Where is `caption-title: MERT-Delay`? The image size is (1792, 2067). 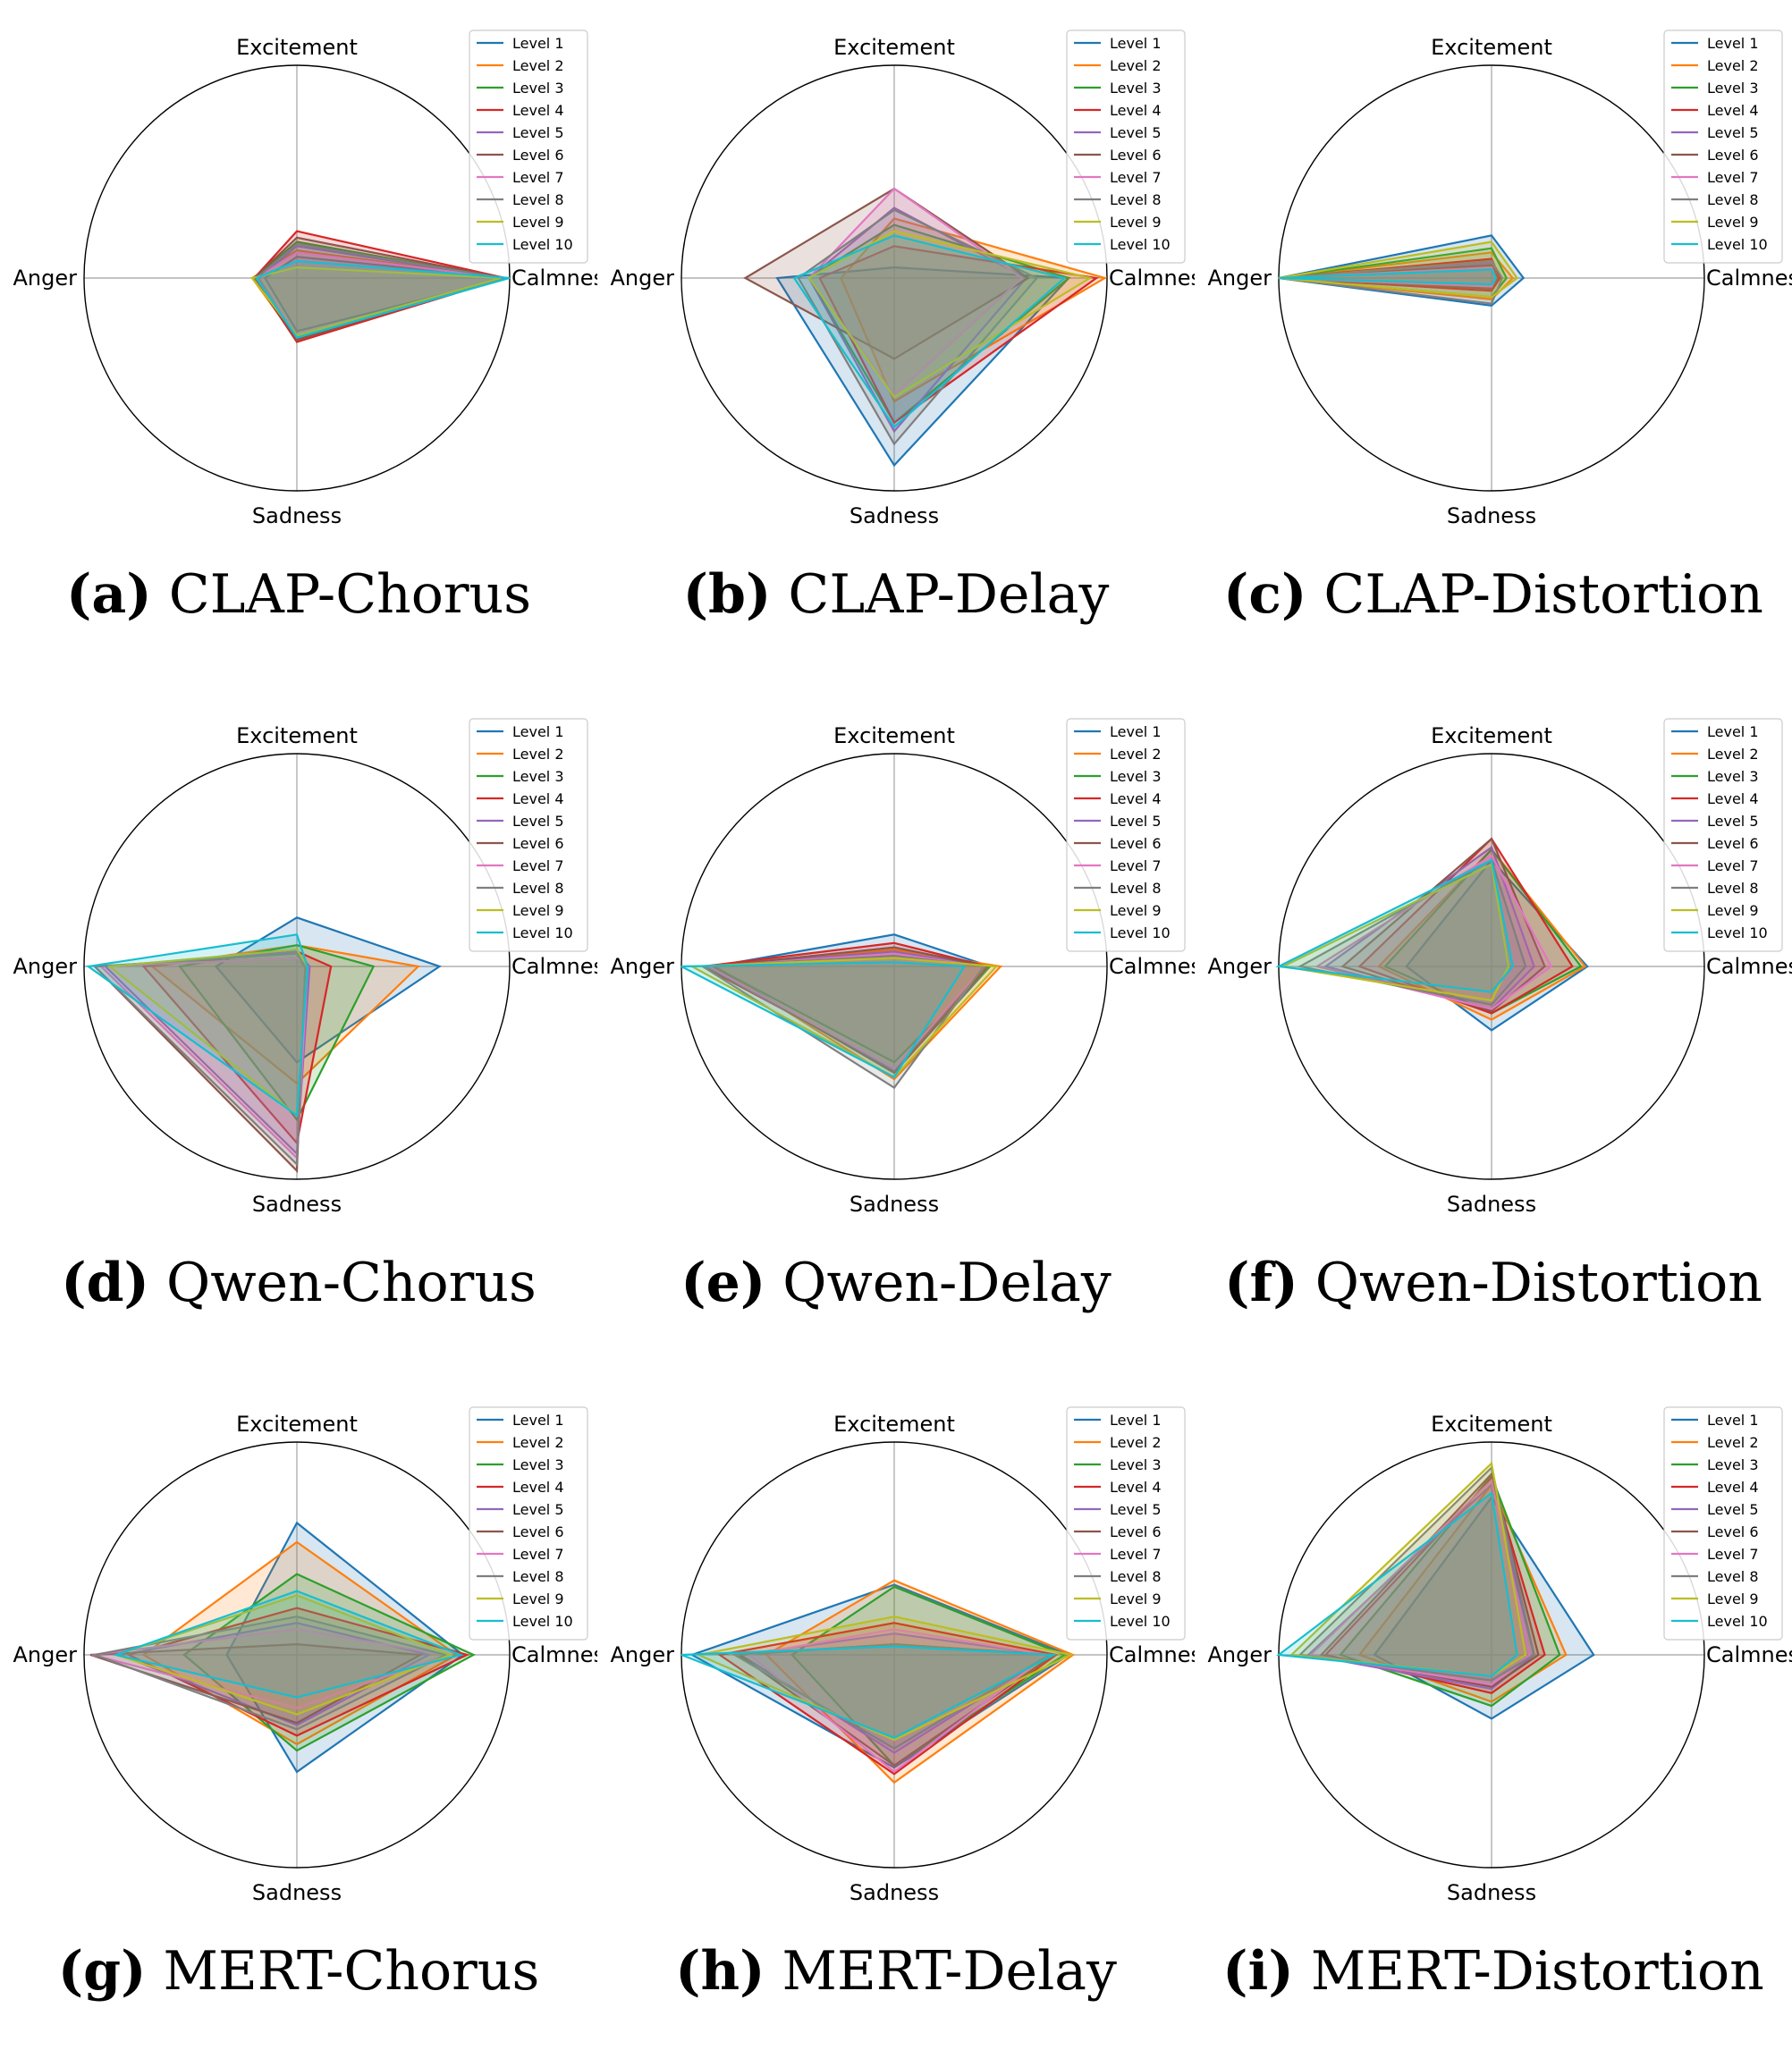
caption-title: MERT-Delay is located at coordinates (941, 1971).